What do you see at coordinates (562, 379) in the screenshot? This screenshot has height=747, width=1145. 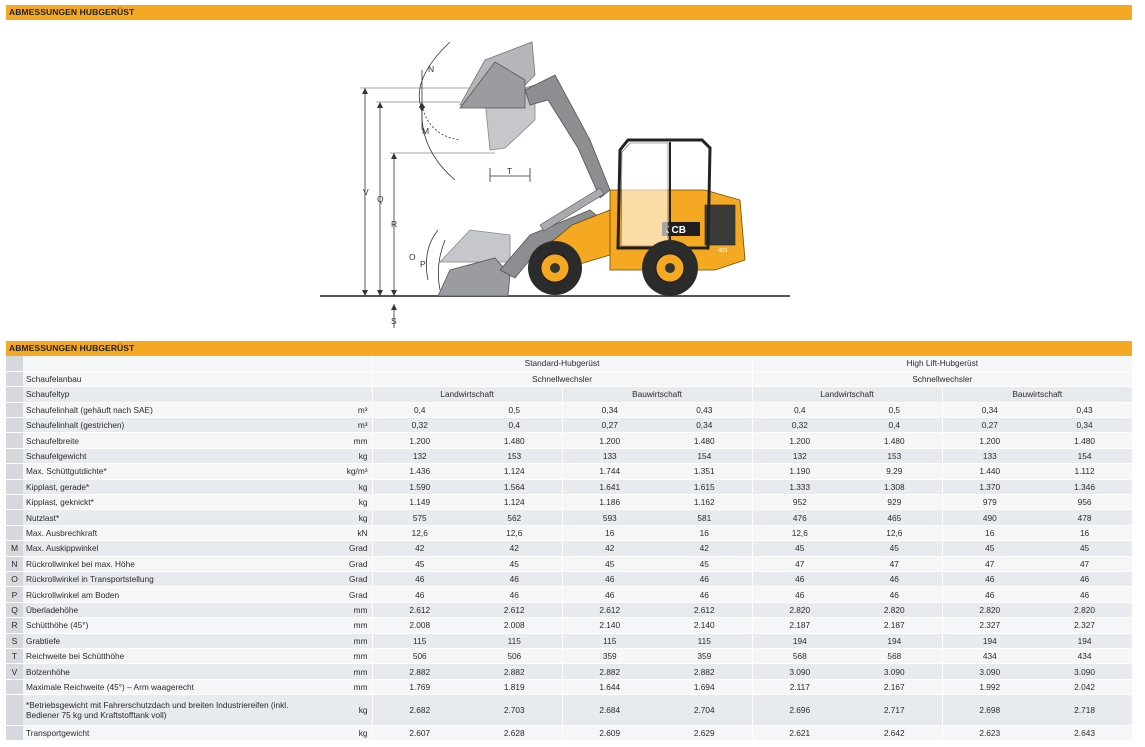 I see `header-quick-coupler-standard: Schnellwechsler` at bounding box center [562, 379].